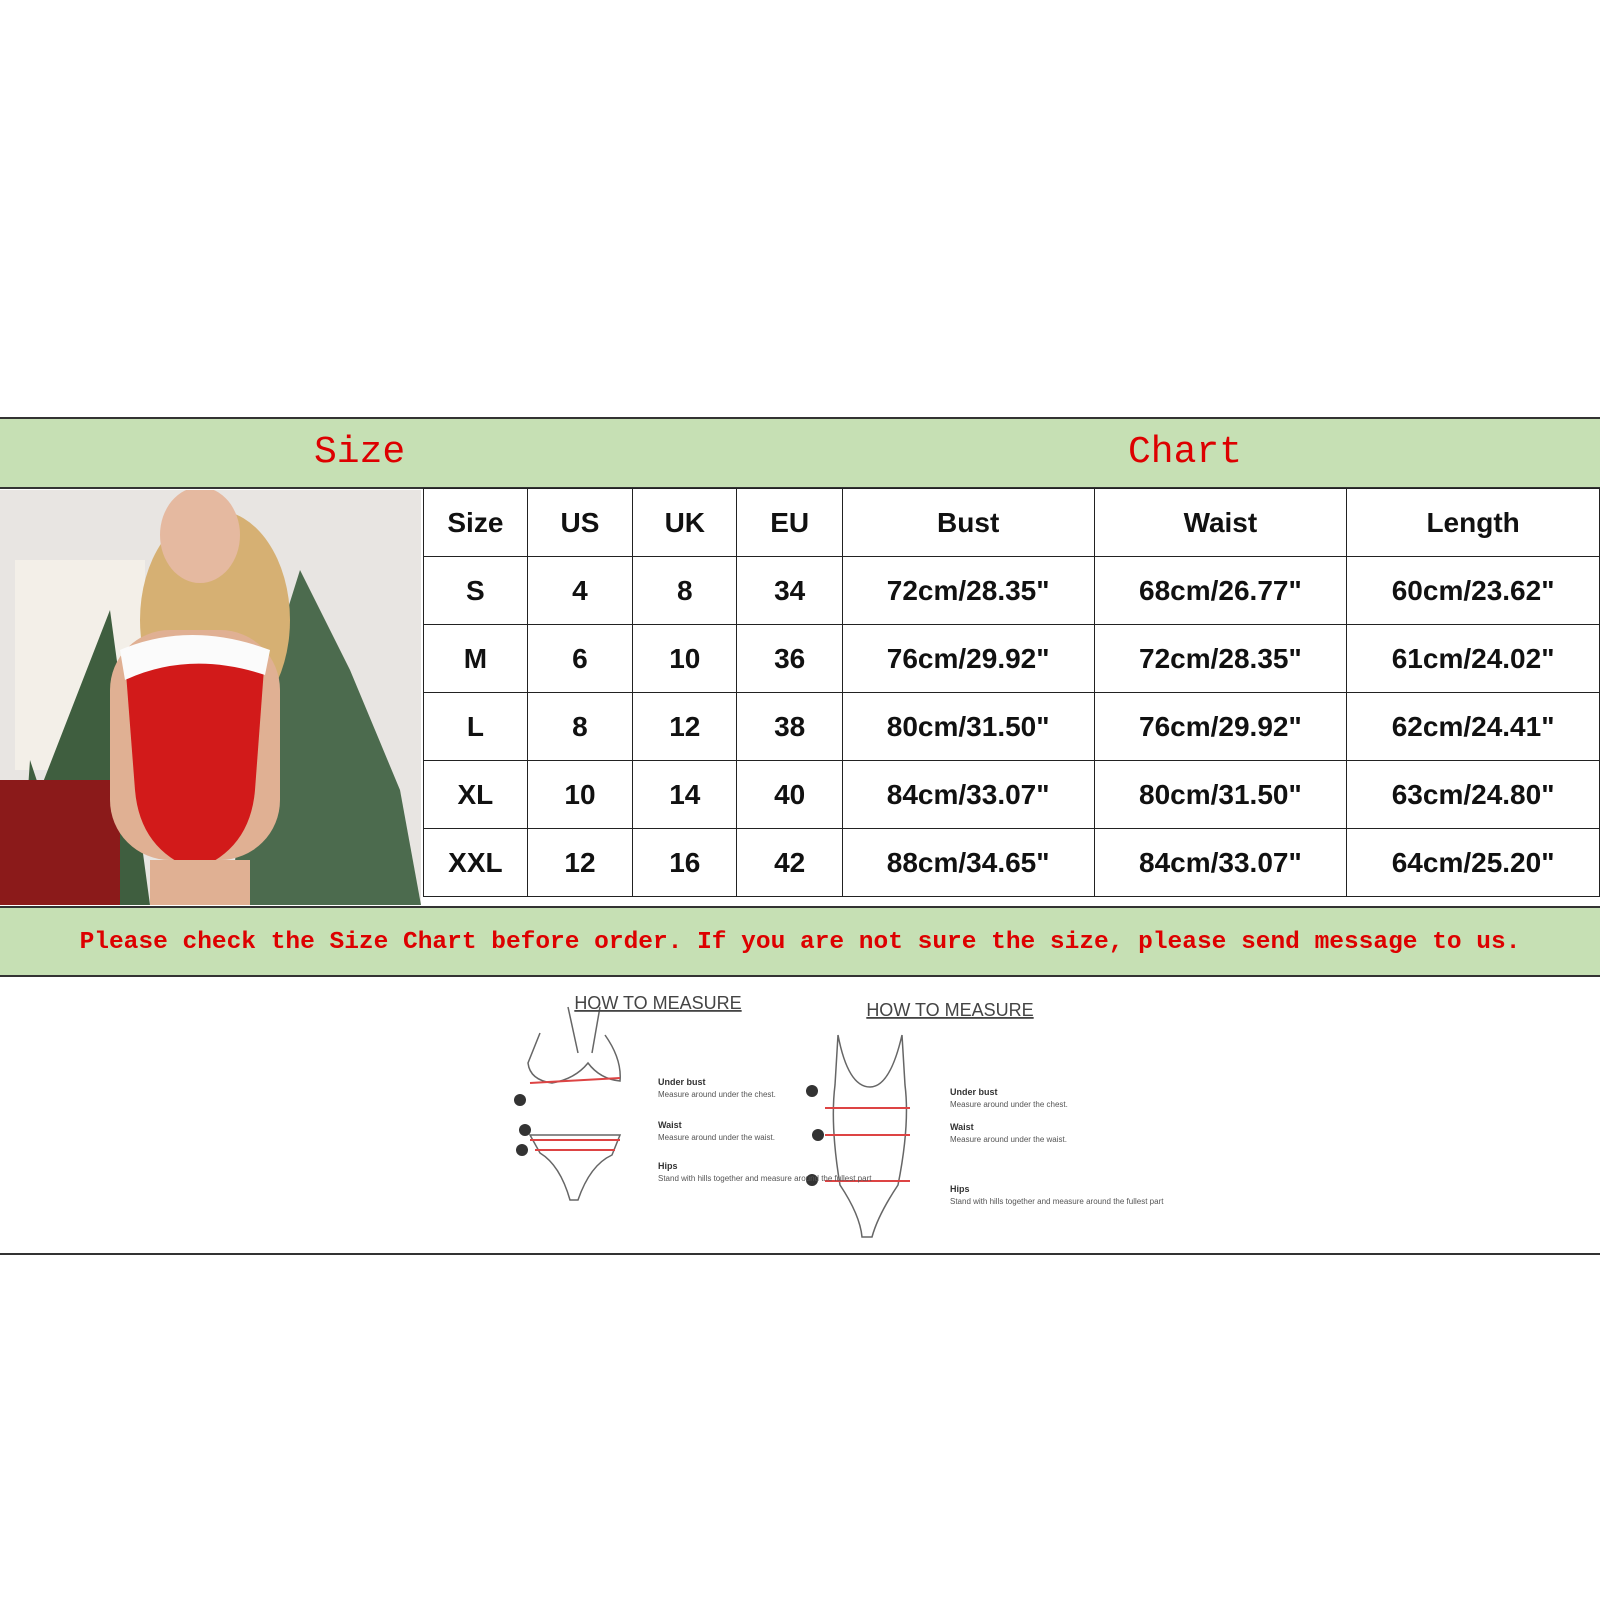  Describe the element at coordinates (968, 522) in the screenshot. I see `table-cell: Bust` at that location.